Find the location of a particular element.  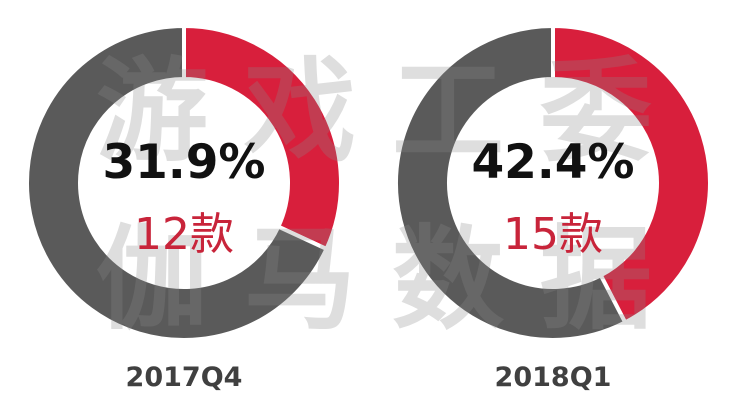

period-label-2017q4: 2017Q4 is located at coordinates (184, 377).